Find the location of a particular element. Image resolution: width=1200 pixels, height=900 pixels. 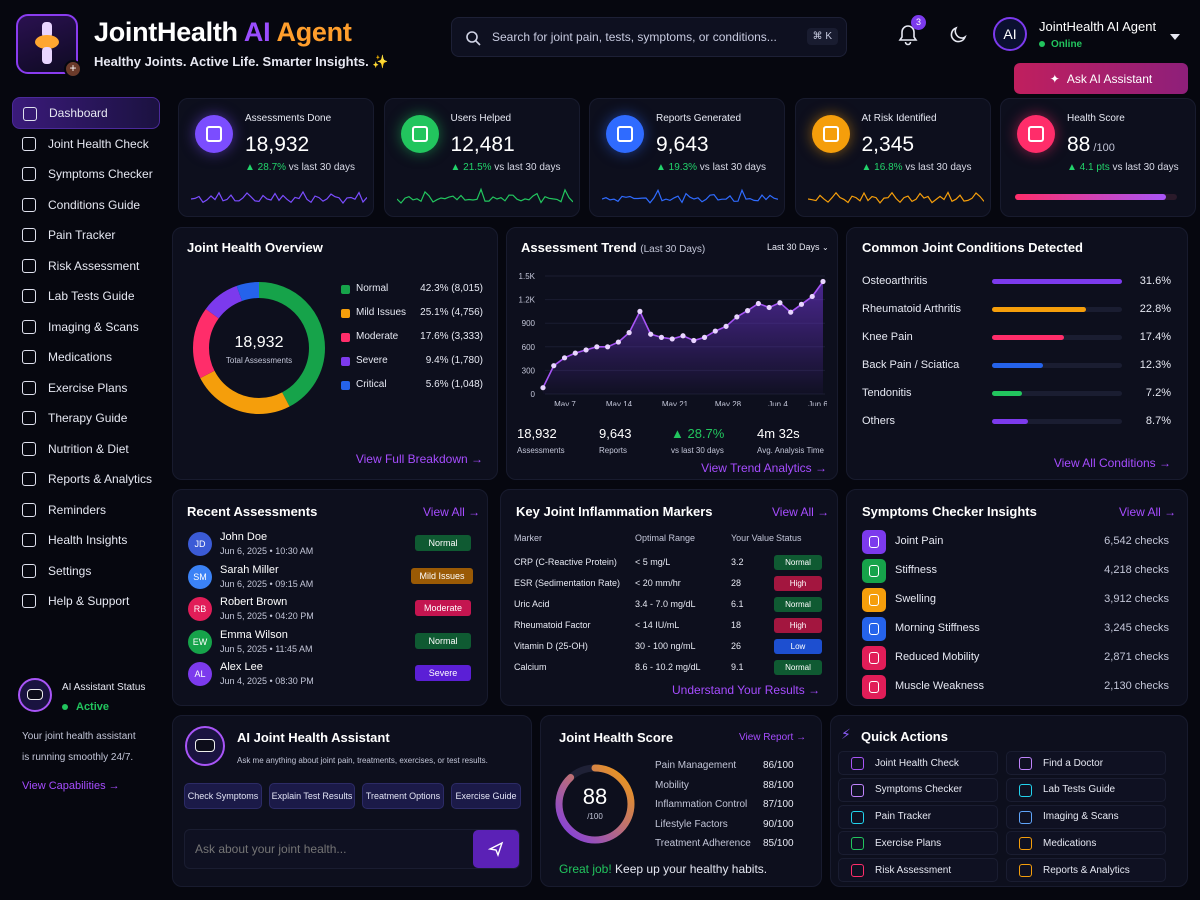

view-full-breakdown-link: View Full Breakdown → is located at coordinates (419, 459).